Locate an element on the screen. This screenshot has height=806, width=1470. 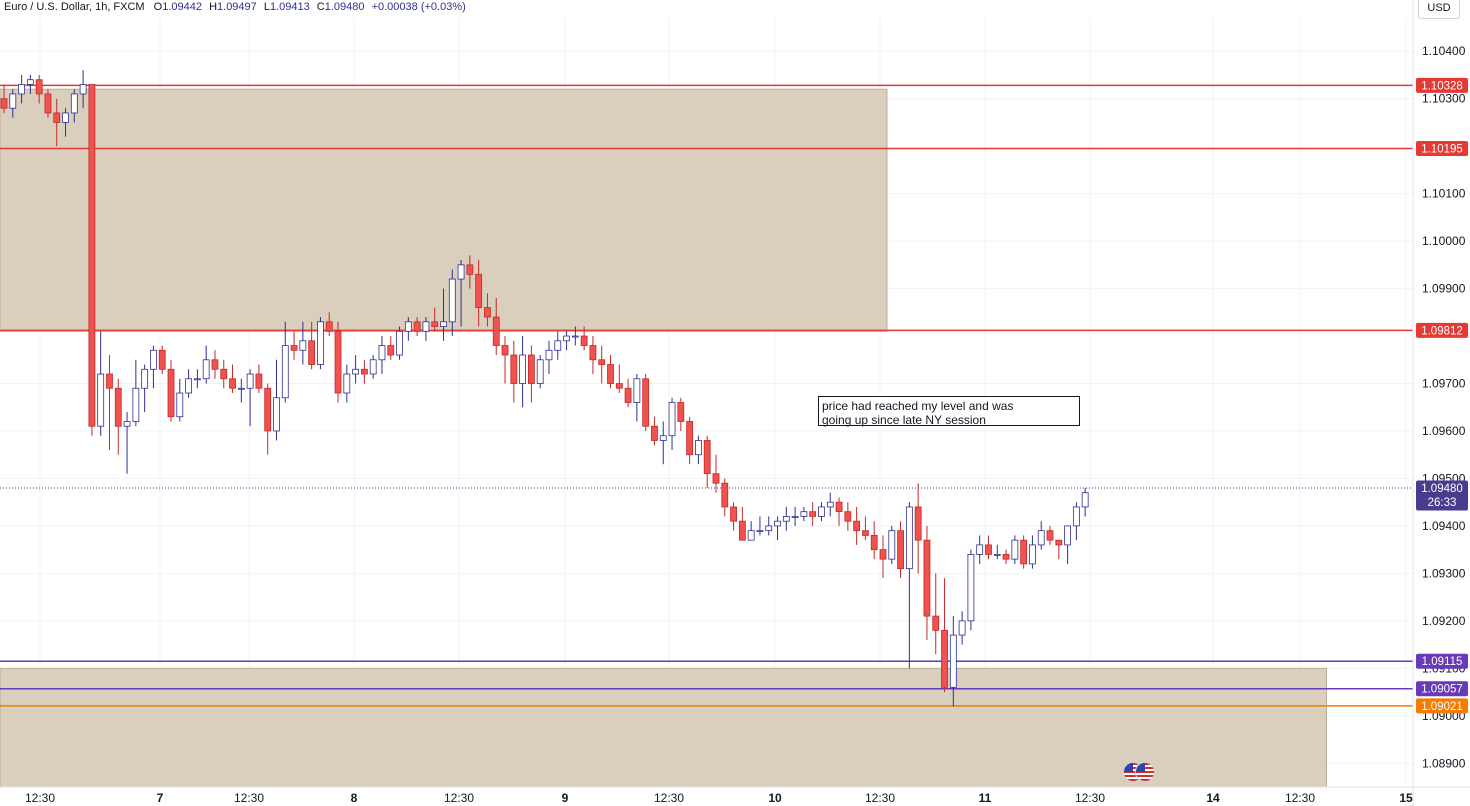
y-tick-label: 1.09700 is located at coordinates (1444, 384).